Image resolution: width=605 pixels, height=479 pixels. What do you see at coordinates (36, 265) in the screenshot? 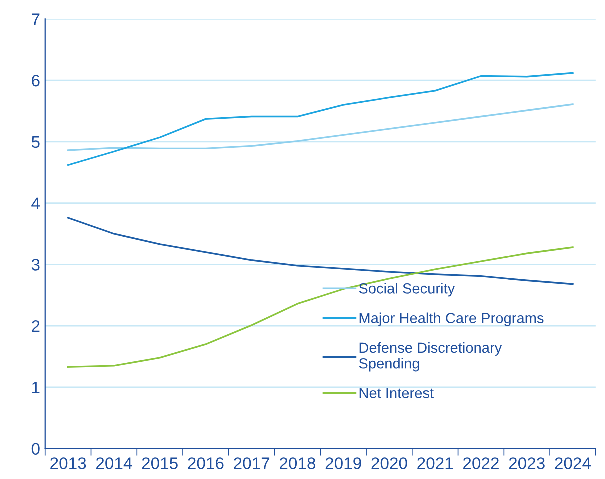
I see `y-tick-label: 3` at bounding box center [36, 265].